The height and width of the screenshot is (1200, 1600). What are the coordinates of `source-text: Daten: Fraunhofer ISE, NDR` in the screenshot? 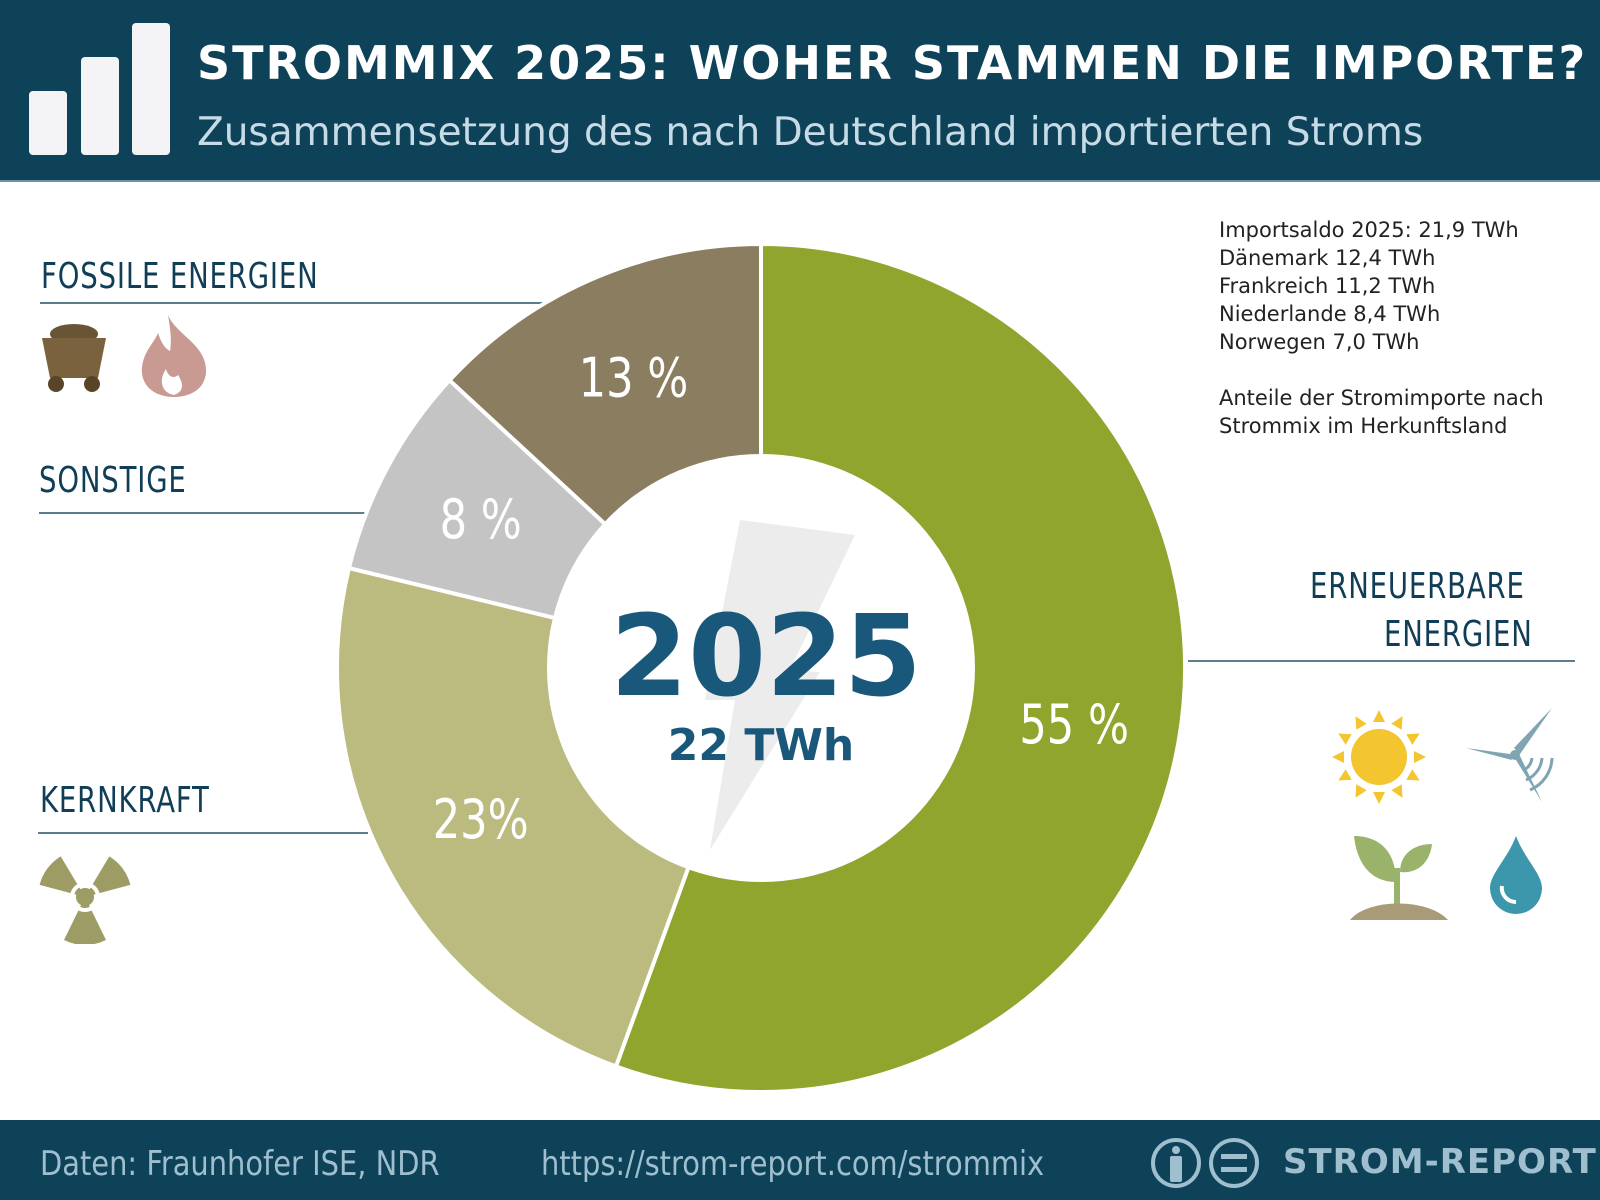 It's located at (240, 1164).